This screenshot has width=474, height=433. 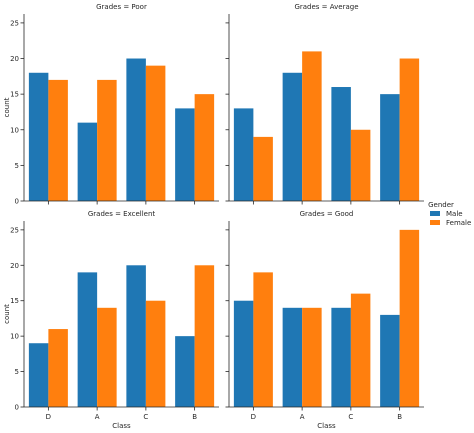 I want to click on panel-title: Grades = Good, so click(x=327, y=214).